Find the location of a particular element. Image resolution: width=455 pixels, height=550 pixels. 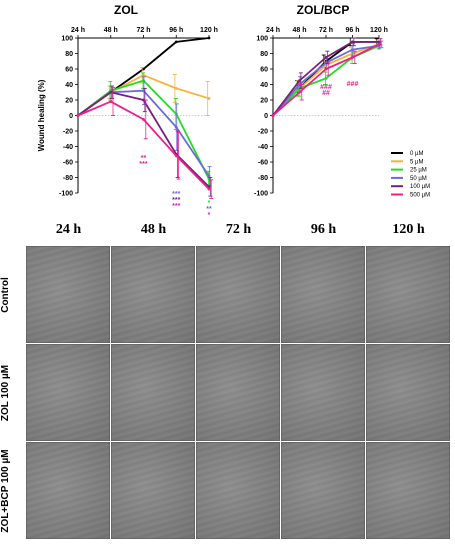

column-header: 72 h is located at coordinates (238, 229).